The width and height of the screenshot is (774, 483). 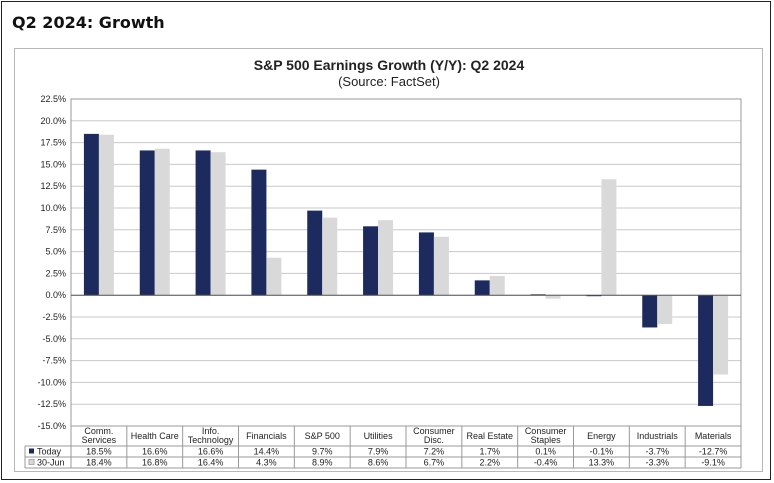 I want to click on data-label: -3.7%, so click(x=657, y=452).